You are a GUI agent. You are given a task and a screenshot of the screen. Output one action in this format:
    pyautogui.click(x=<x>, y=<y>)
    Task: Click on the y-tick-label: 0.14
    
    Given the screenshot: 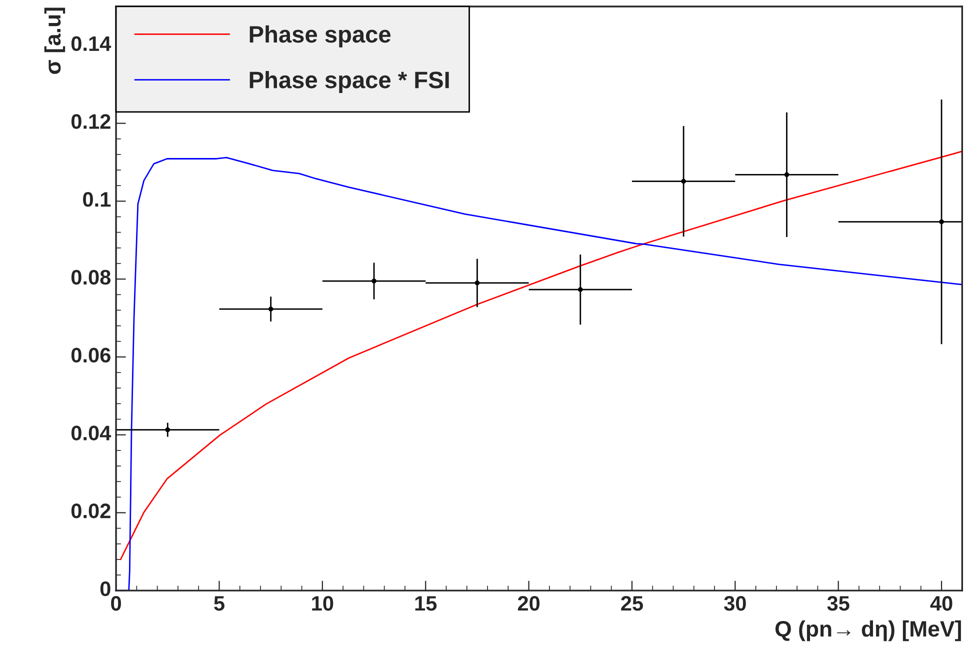 What is the action you would take?
    pyautogui.click(x=91, y=44)
    